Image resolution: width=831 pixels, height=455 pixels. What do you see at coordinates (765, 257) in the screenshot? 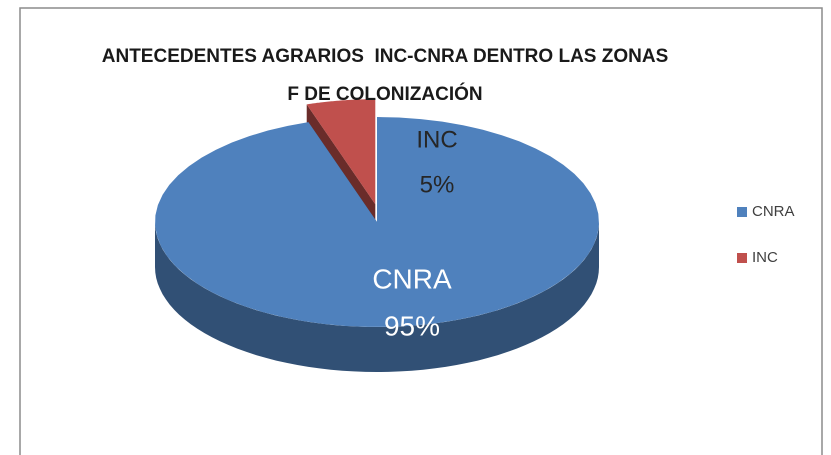
I see `legend-label: INC` at bounding box center [765, 257].